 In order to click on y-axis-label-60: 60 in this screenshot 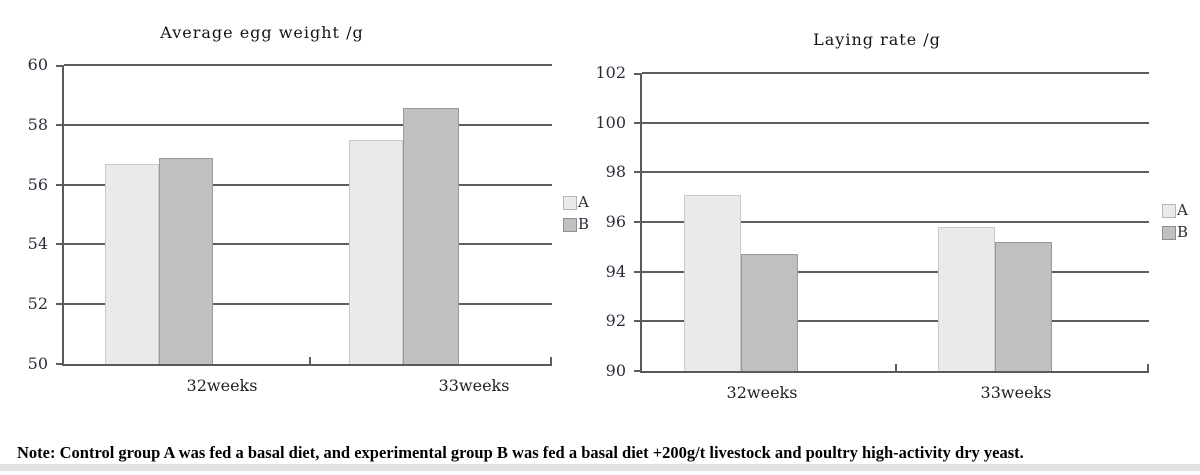, I will do `click(37, 64)`.